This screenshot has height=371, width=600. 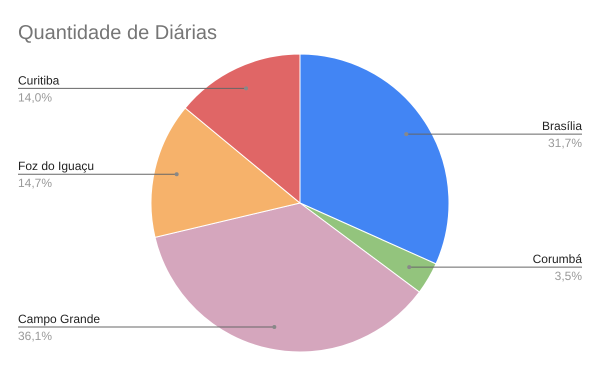 What do you see at coordinates (35, 183) in the screenshot?
I see `data-label: 14,7%` at bounding box center [35, 183].